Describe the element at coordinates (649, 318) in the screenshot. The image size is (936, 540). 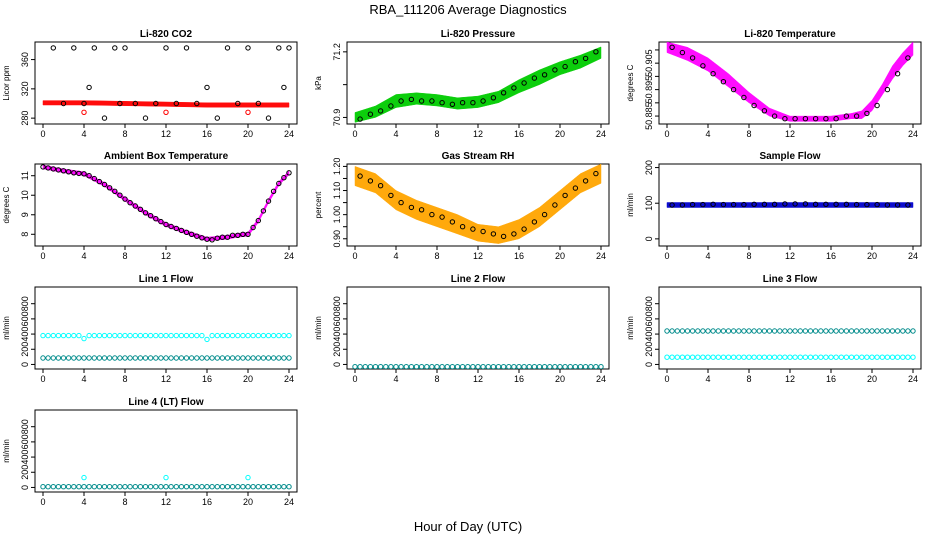
I see `y-tick-label: 600` at that location.